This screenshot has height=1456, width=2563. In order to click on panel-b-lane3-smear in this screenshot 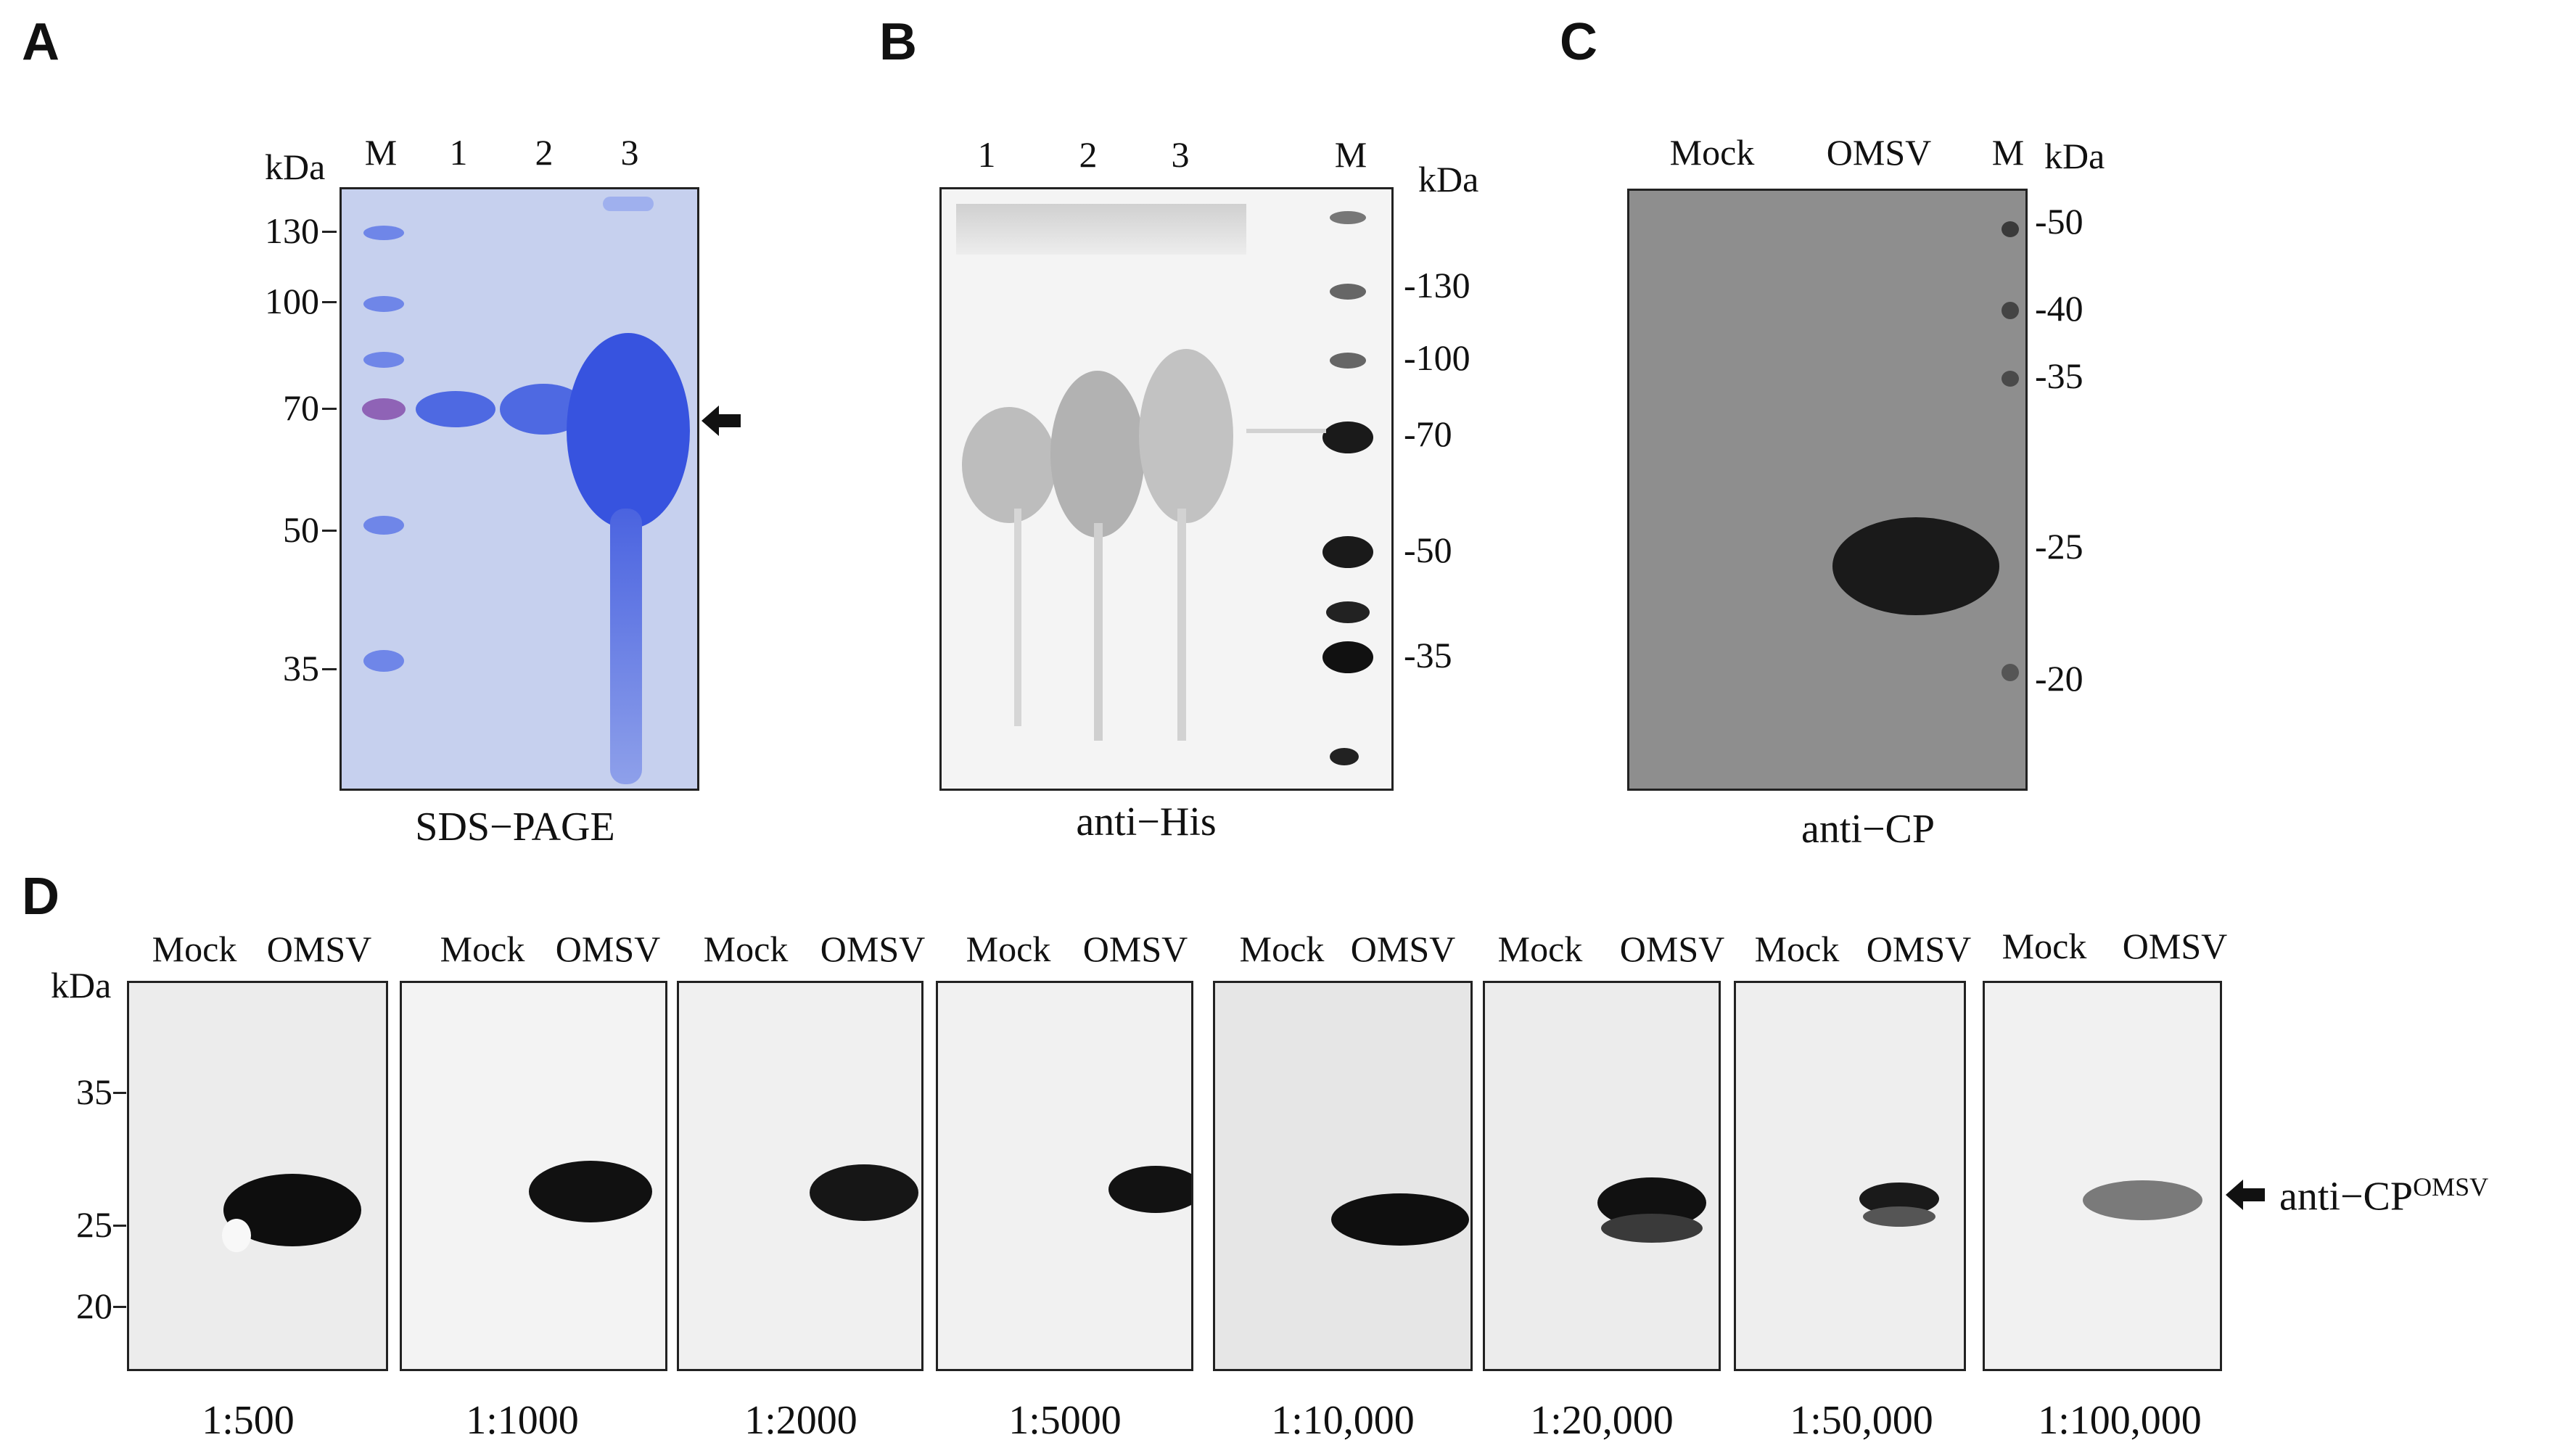, I will do `click(1181, 625)`.